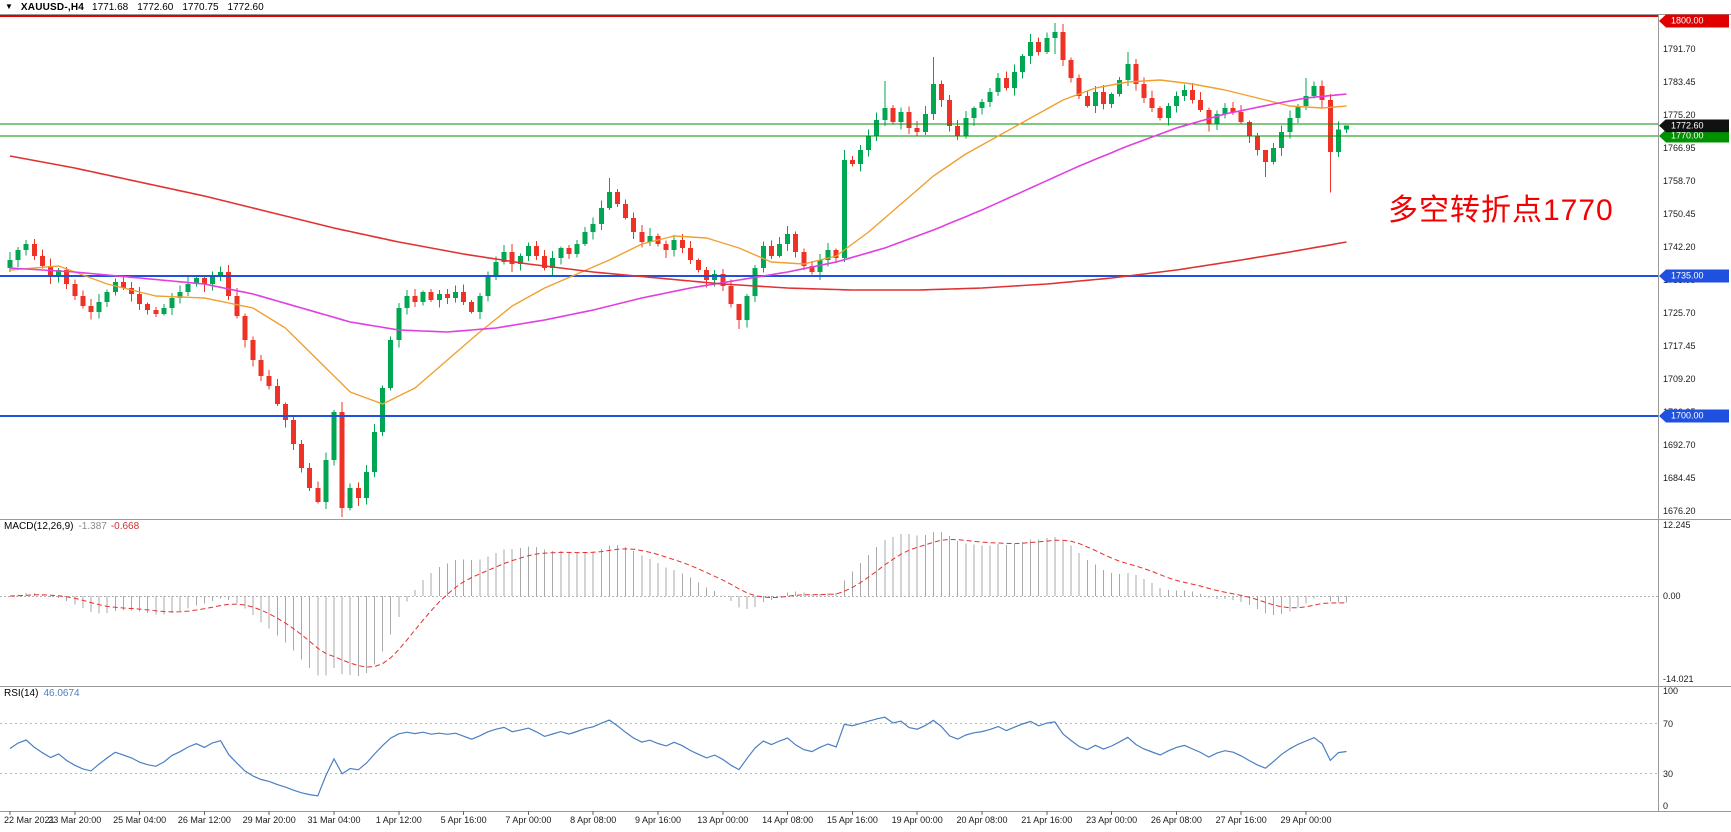 Image resolution: width=1731 pixels, height=832 pixels. I want to click on macd-histogram, so click(682, 604).